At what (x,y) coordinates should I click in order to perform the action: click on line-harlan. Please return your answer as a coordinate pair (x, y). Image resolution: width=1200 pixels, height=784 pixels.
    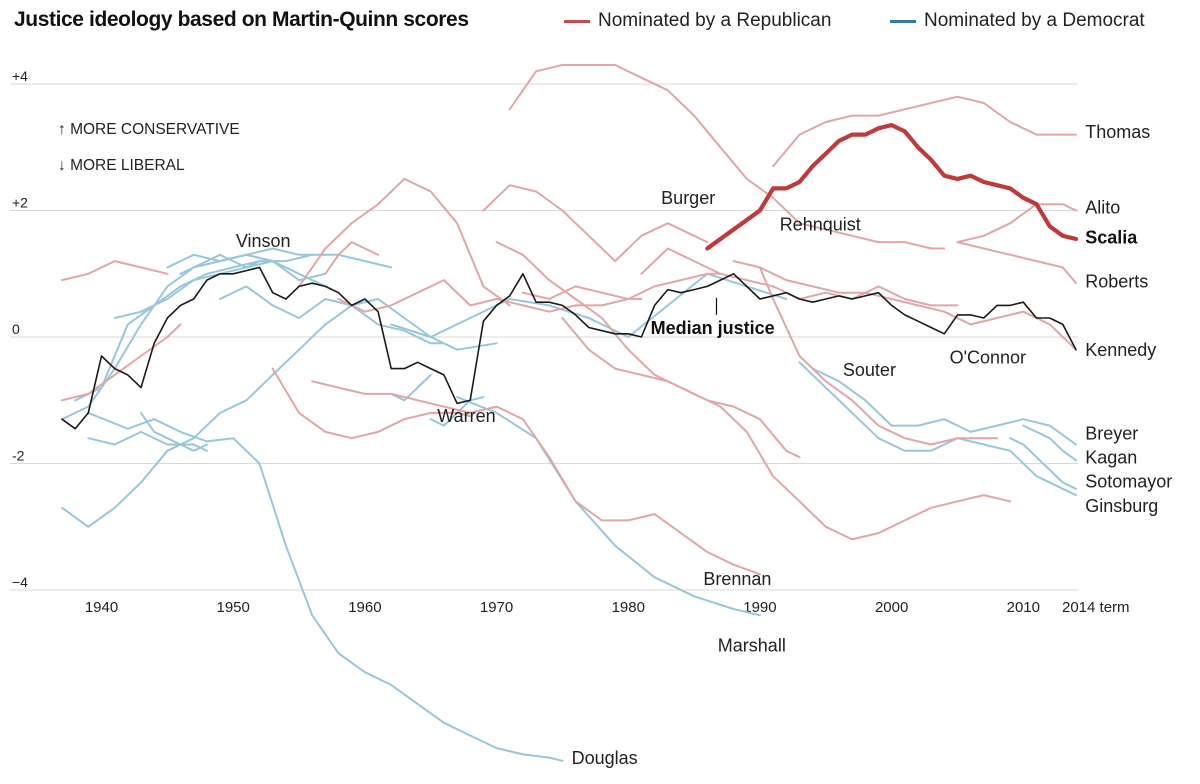
    Looking at the image, I should click on (404, 242).